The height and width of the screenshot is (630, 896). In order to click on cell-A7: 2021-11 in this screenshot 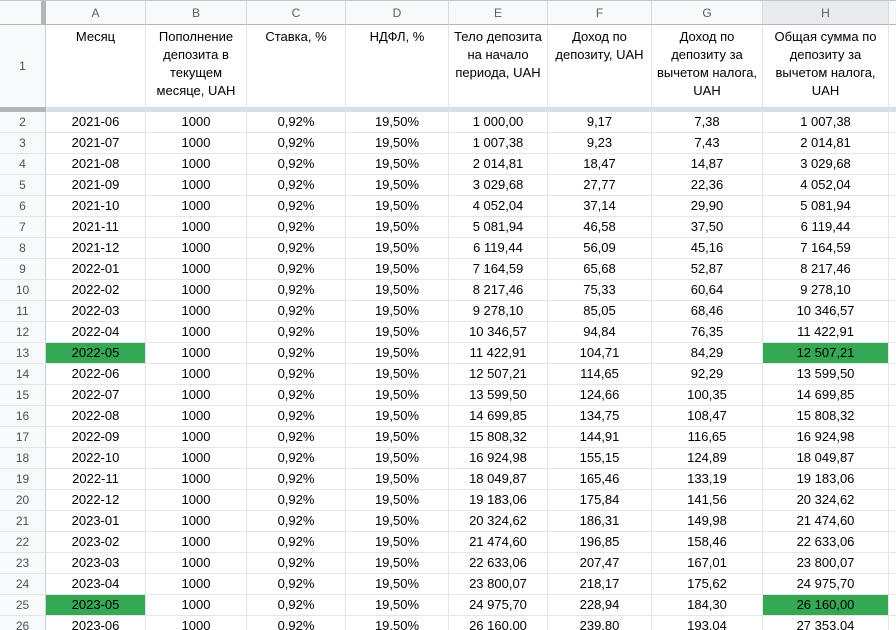, I will do `click(96, 227)`.